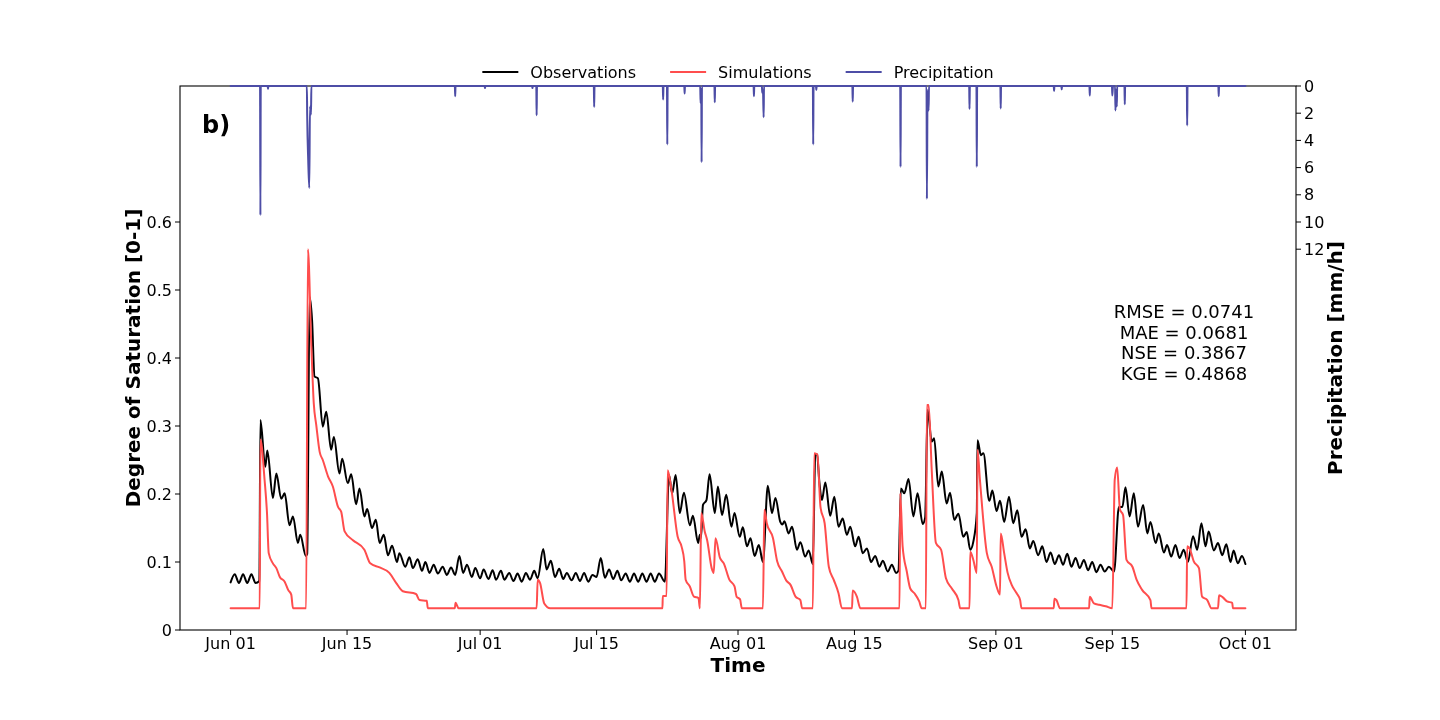 This screenshot has height=720, width=1440. Describe the element at coordinates (1309, 168) in the screenshot. I see `y2-tick-label: 6` at that location.